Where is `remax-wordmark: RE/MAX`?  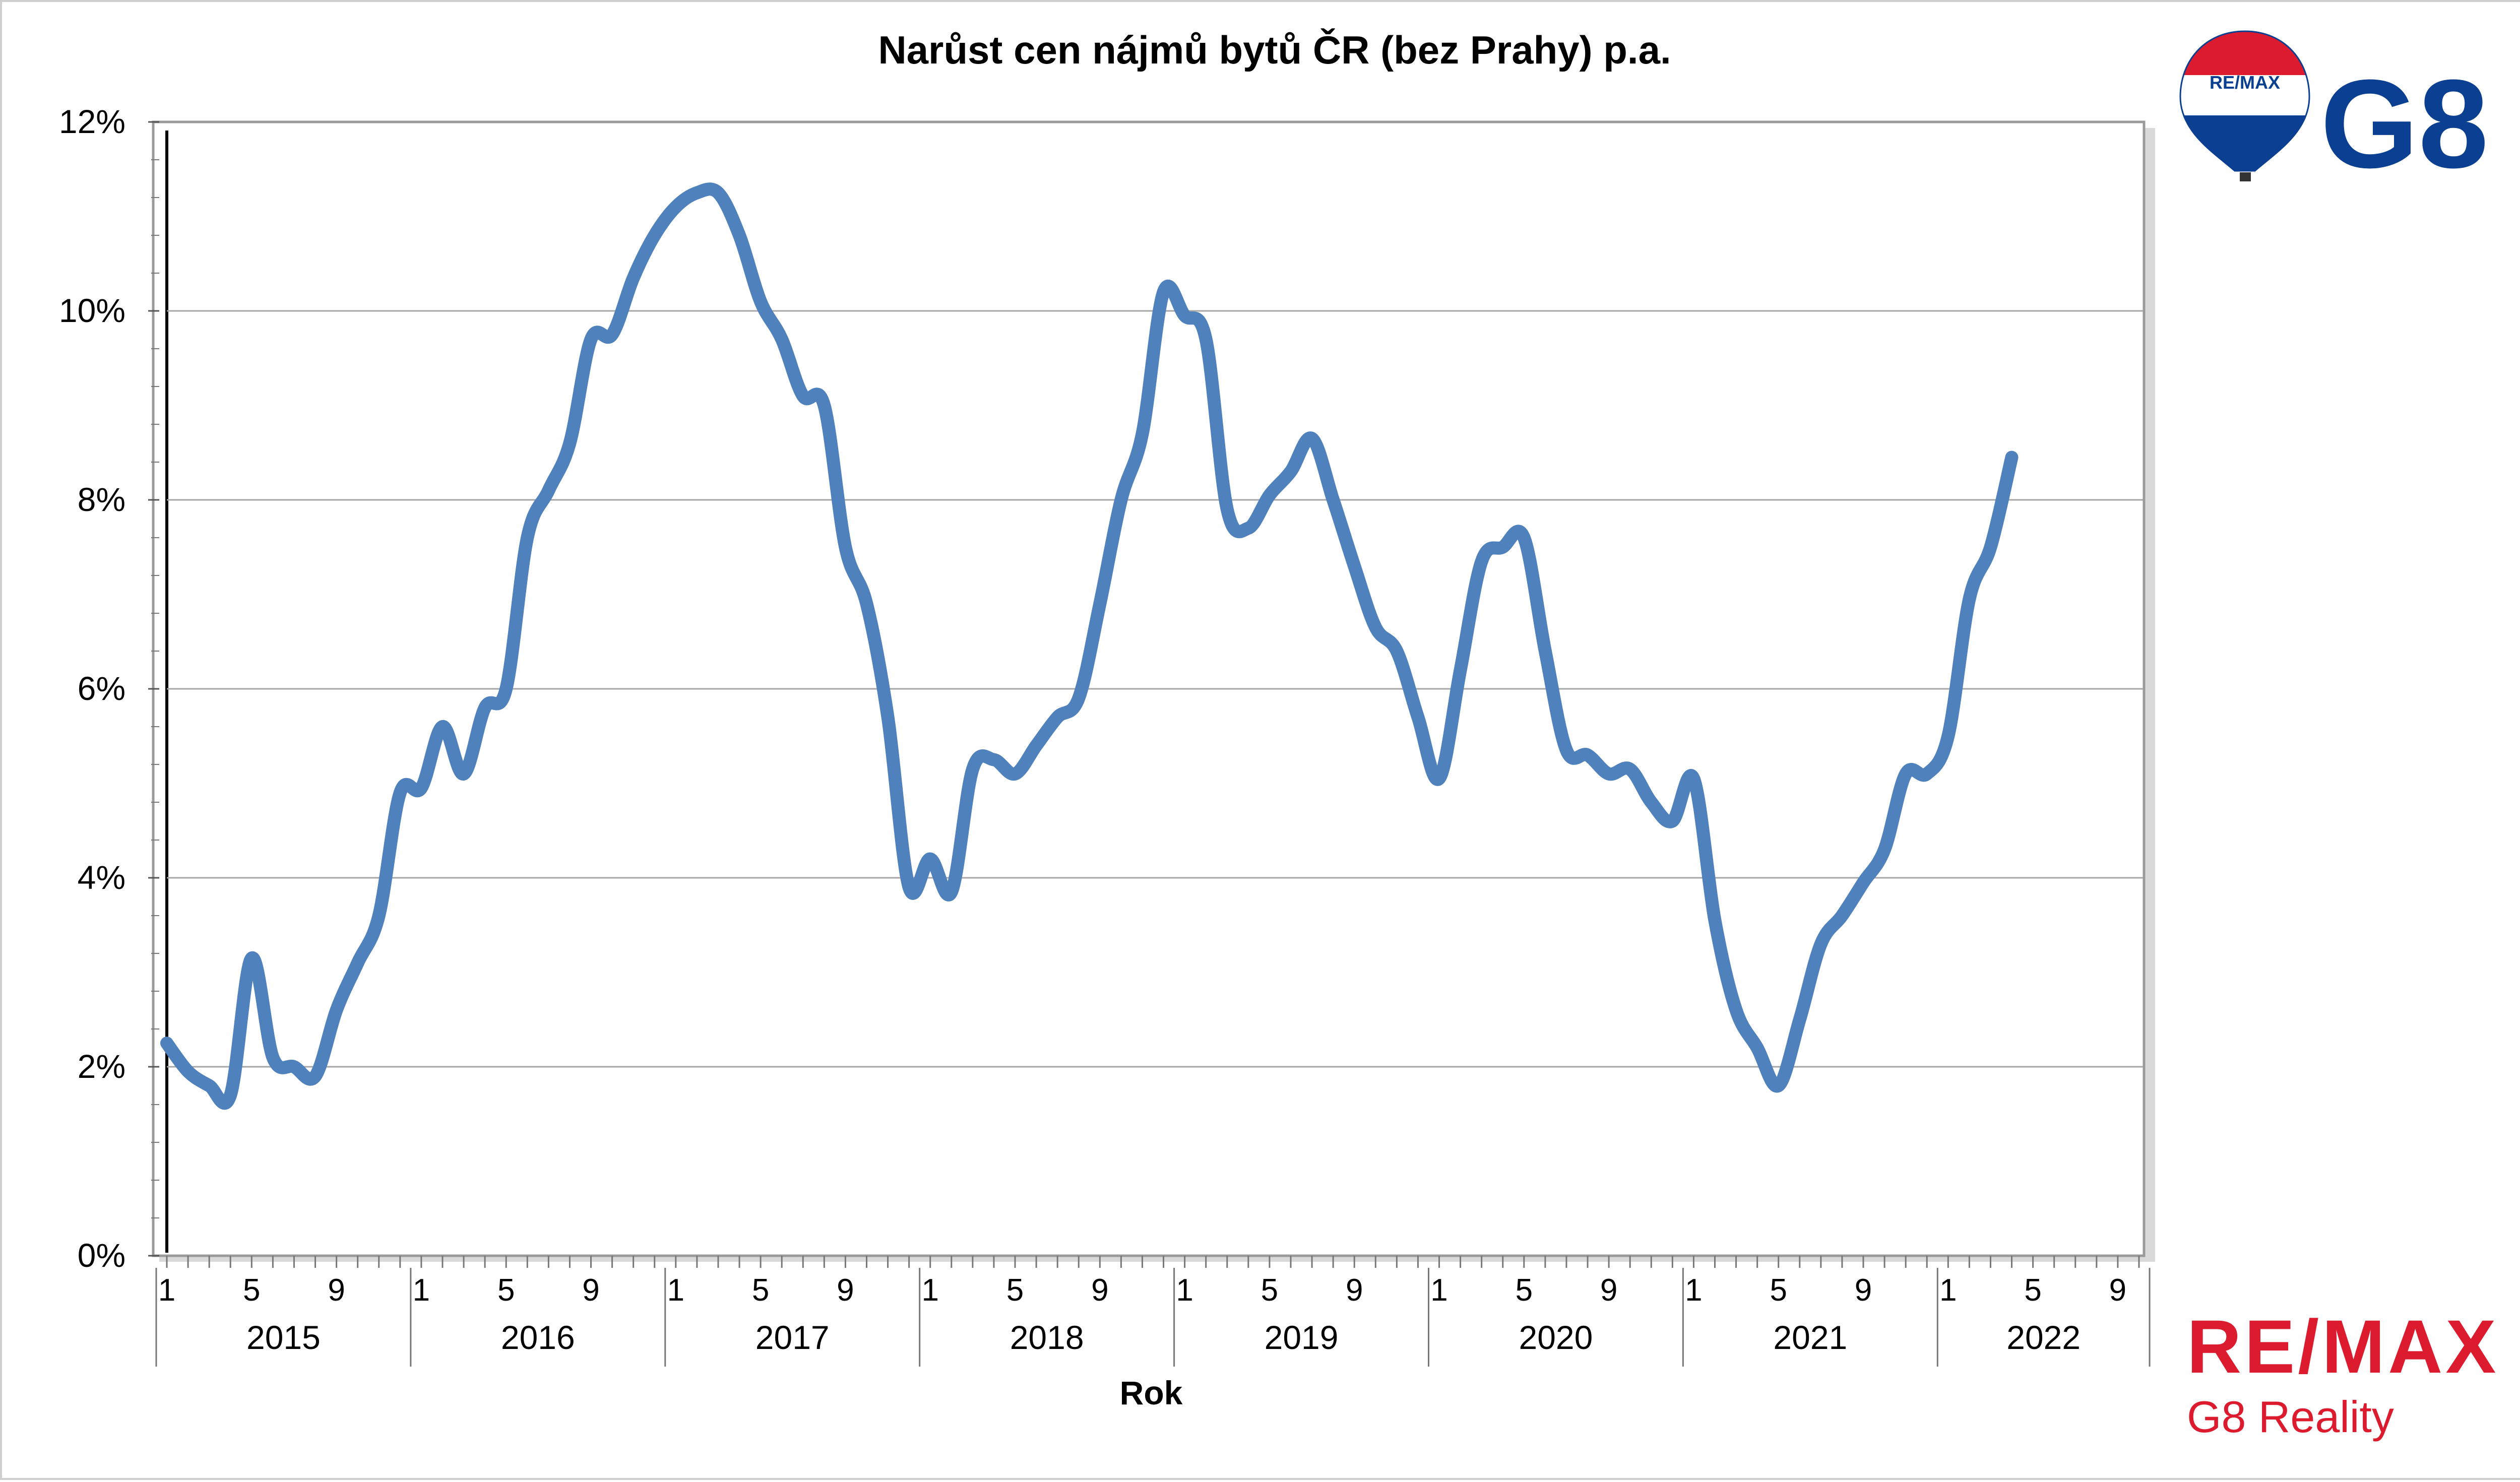
remax-wordmark: RE/MAX is located at coordinates (2343, 1346).